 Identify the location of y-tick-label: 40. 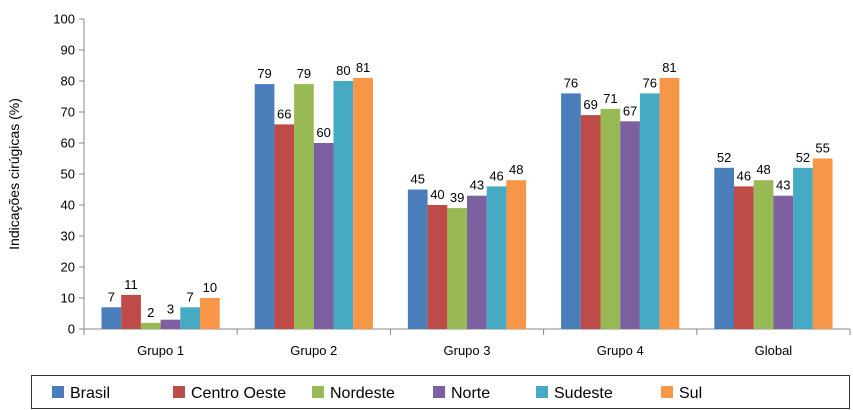
(68, 205).